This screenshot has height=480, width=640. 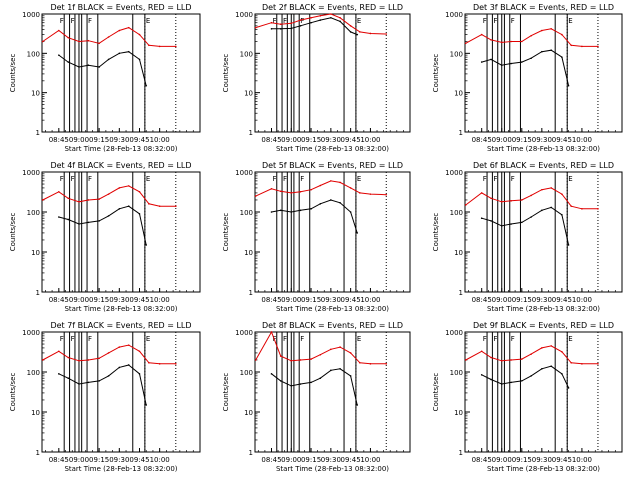 I want to click on panel-title: Det 9f BLACK = Events, RED = LLD, so click(x=543, y=325).